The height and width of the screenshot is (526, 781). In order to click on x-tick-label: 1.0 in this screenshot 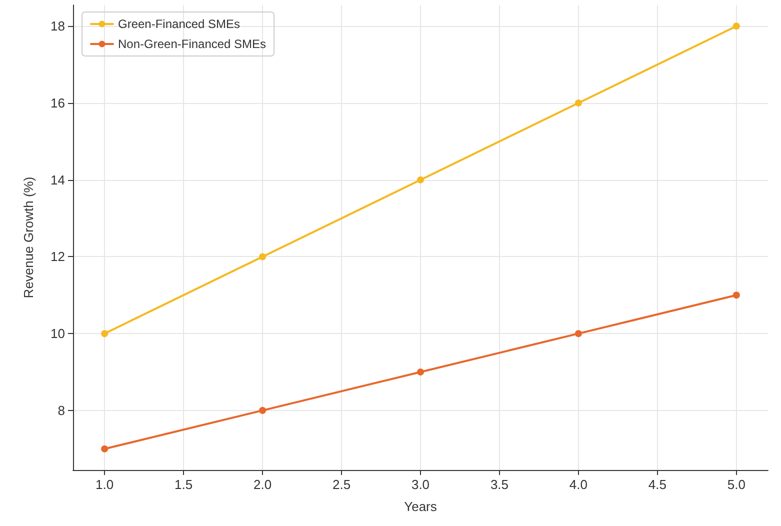, I will do `click(105, 484)`.